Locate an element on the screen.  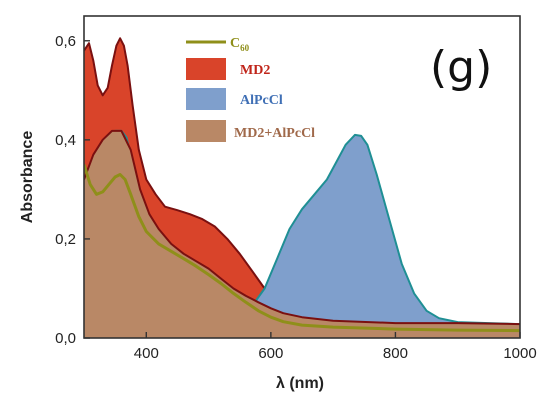
legend-swatch-md2 is located at coordinates (206, 69).